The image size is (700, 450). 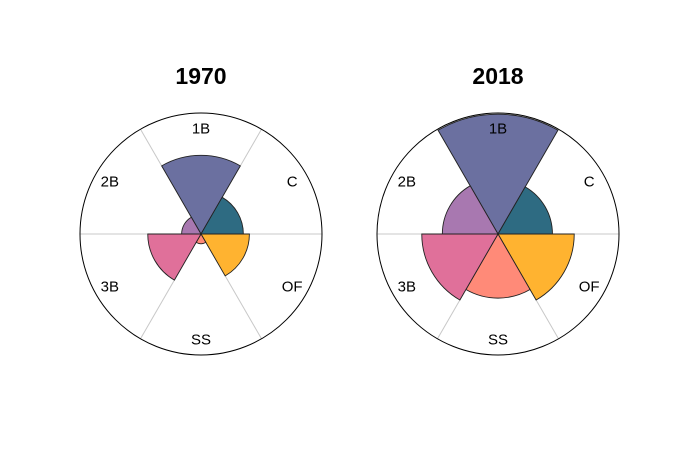 What do you see at coordinates (200, 76) in the screenshot?
I see `panel-title: 1970` at bounding box center [200, 76].